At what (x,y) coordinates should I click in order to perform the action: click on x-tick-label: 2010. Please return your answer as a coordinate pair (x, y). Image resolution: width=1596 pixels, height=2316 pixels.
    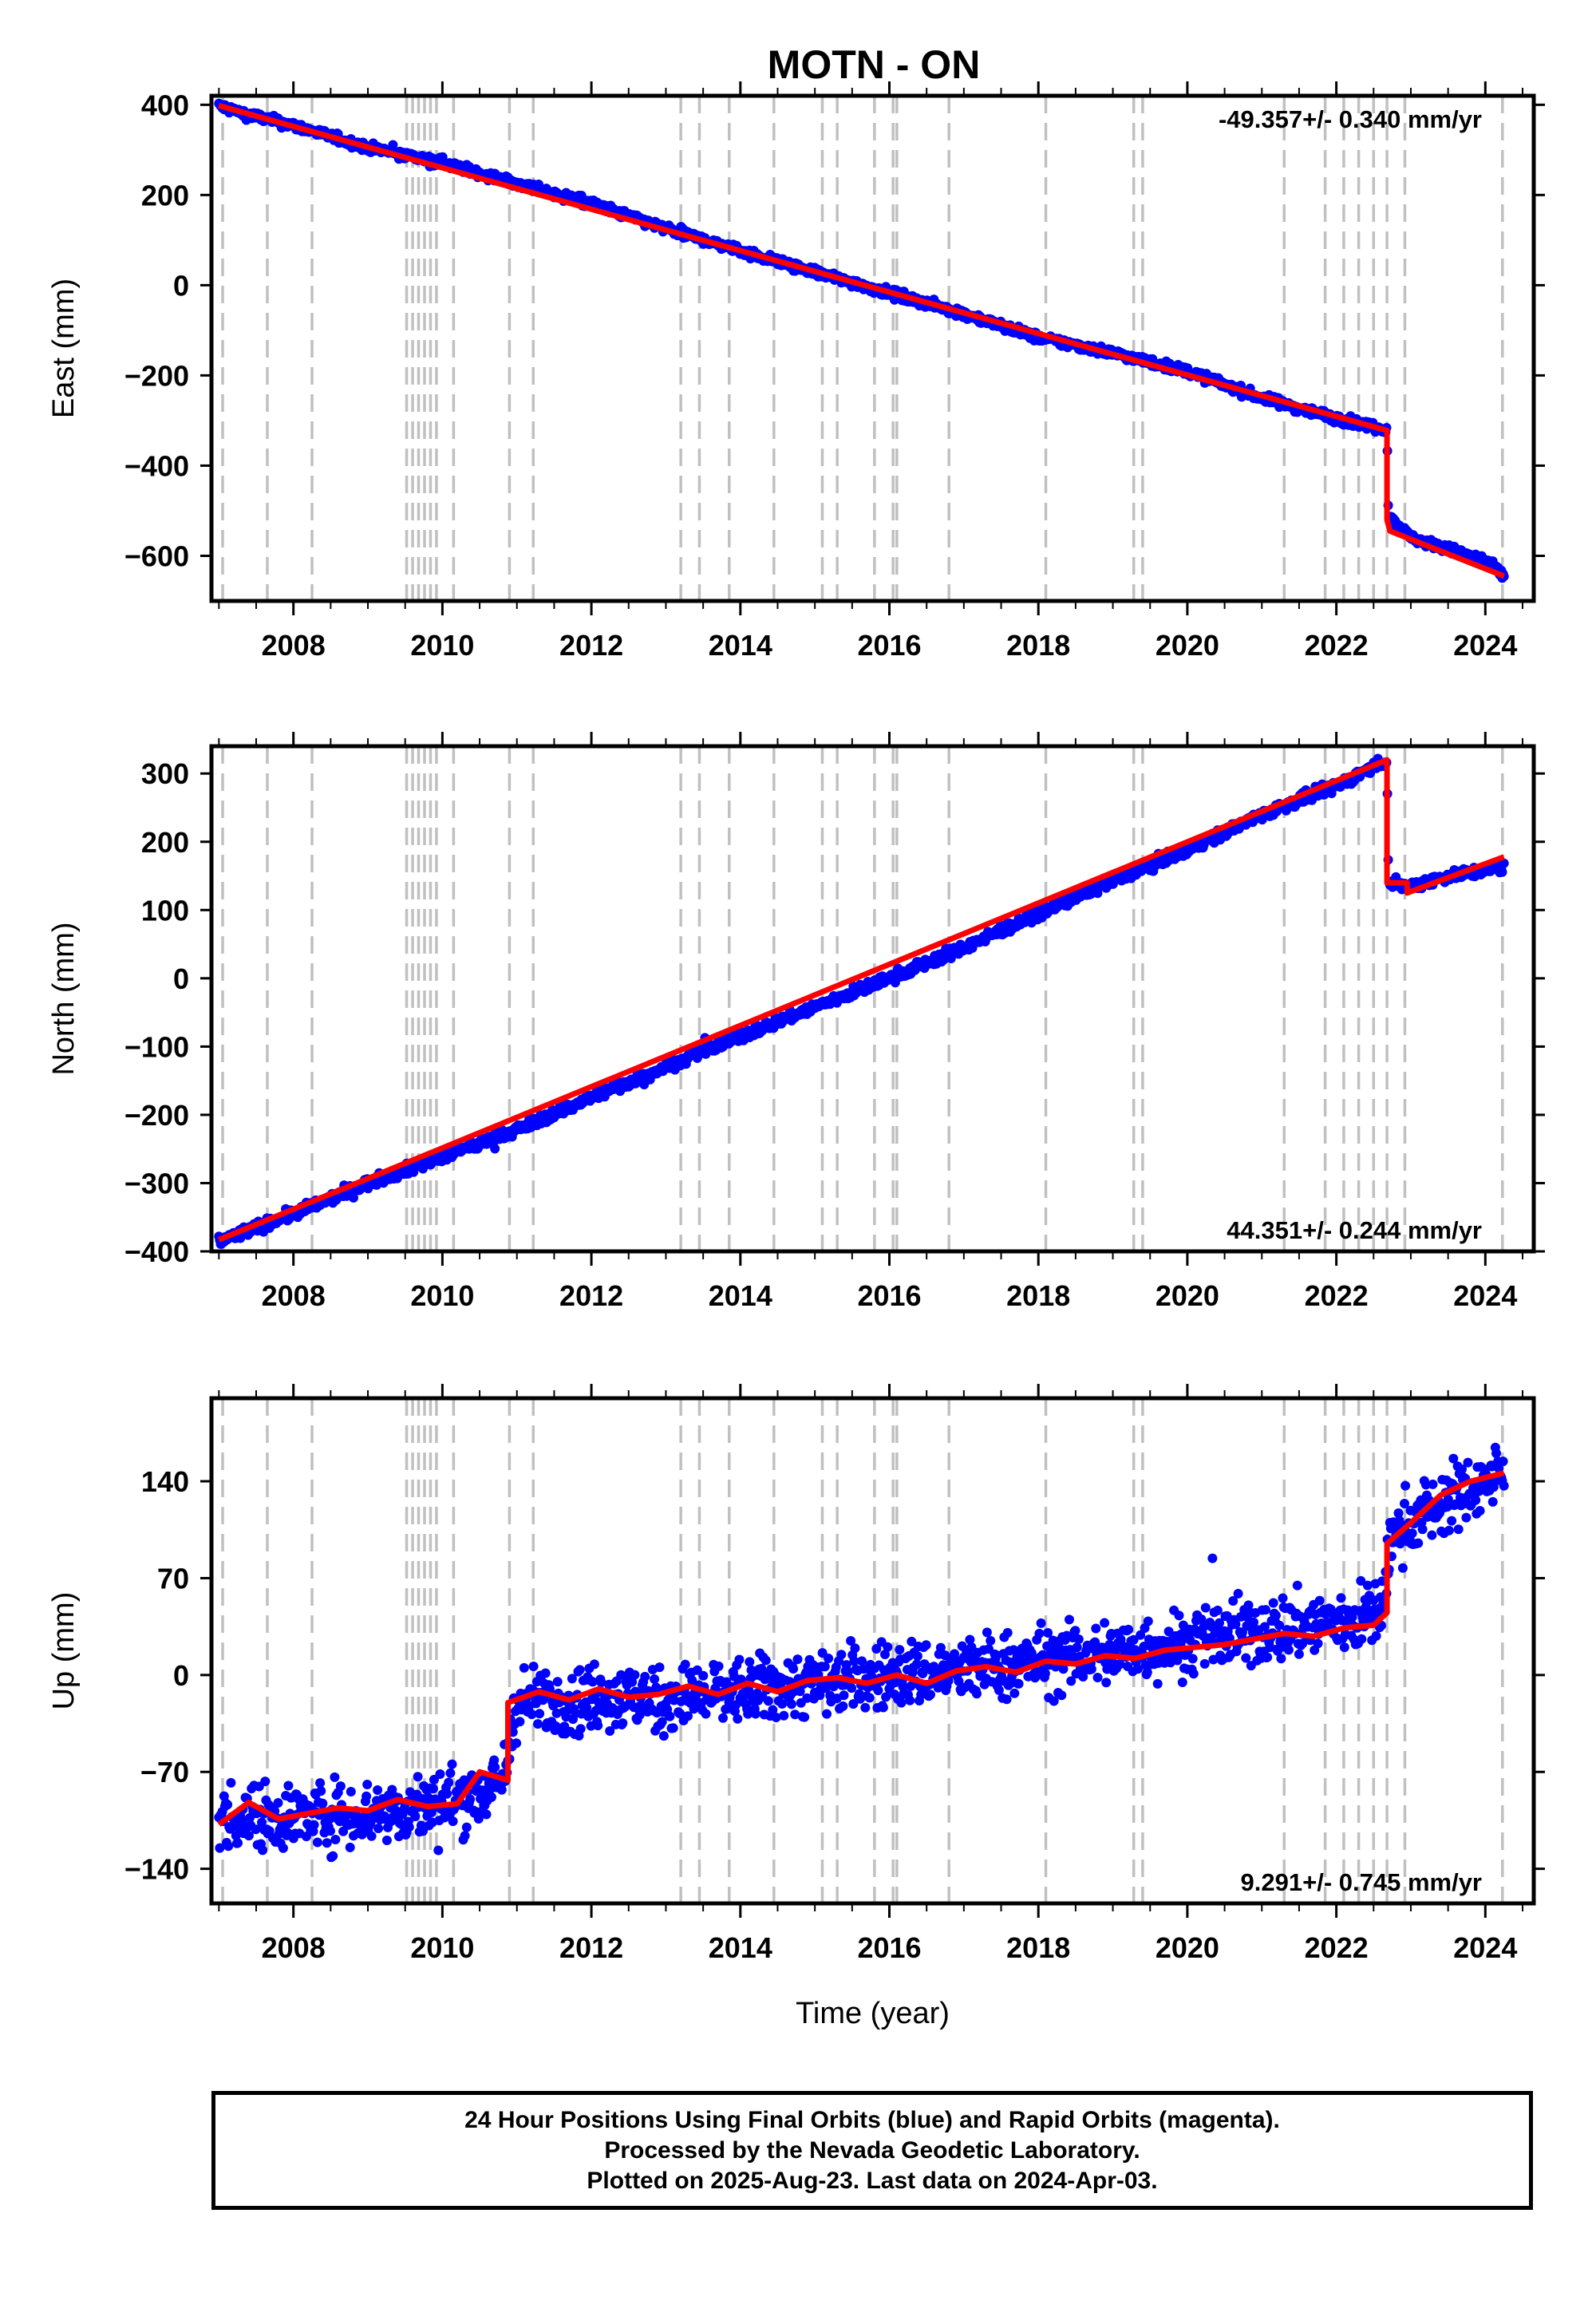
    Looking at the image, I should click on (442, 1947).